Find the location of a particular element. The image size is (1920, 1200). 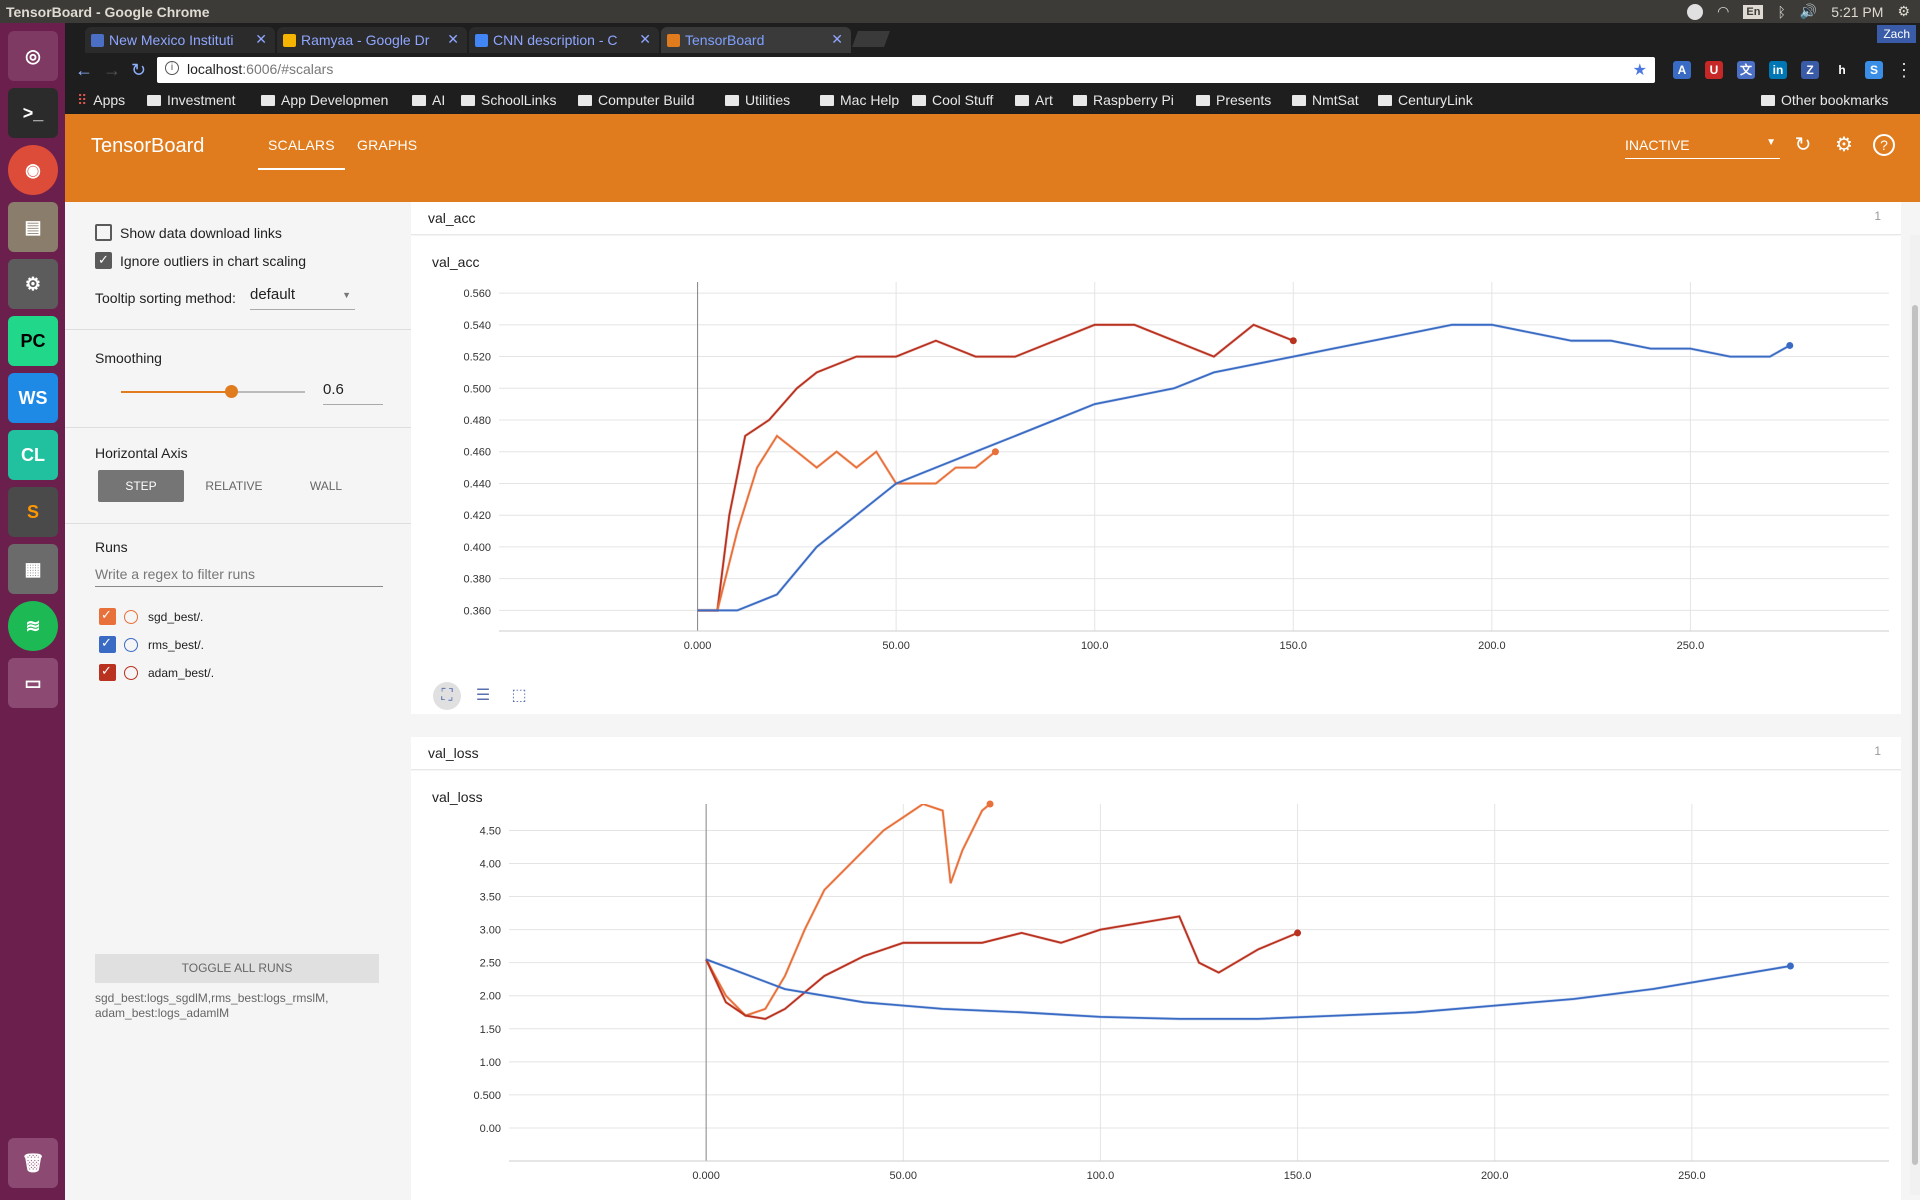

select-value: default is located at coordinates (272, 294).